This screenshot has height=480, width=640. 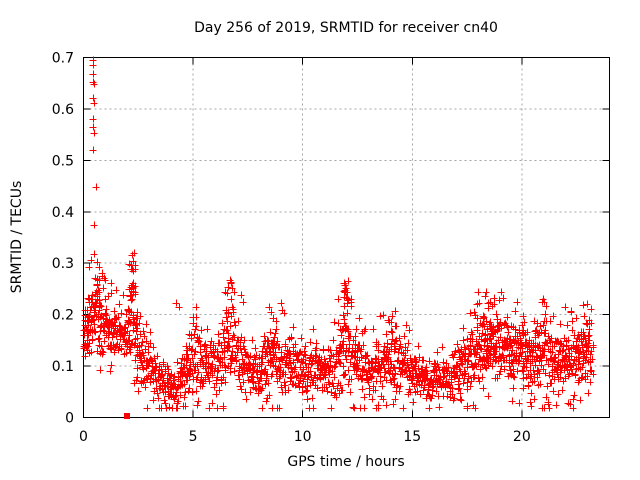 I want to click on x-axis-label: GPS time / hours, so click(x=345, y=462).